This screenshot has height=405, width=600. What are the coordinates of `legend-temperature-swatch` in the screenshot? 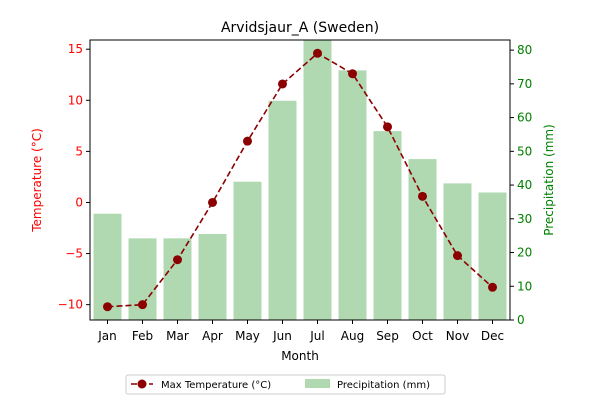 It's located at (142, 384).